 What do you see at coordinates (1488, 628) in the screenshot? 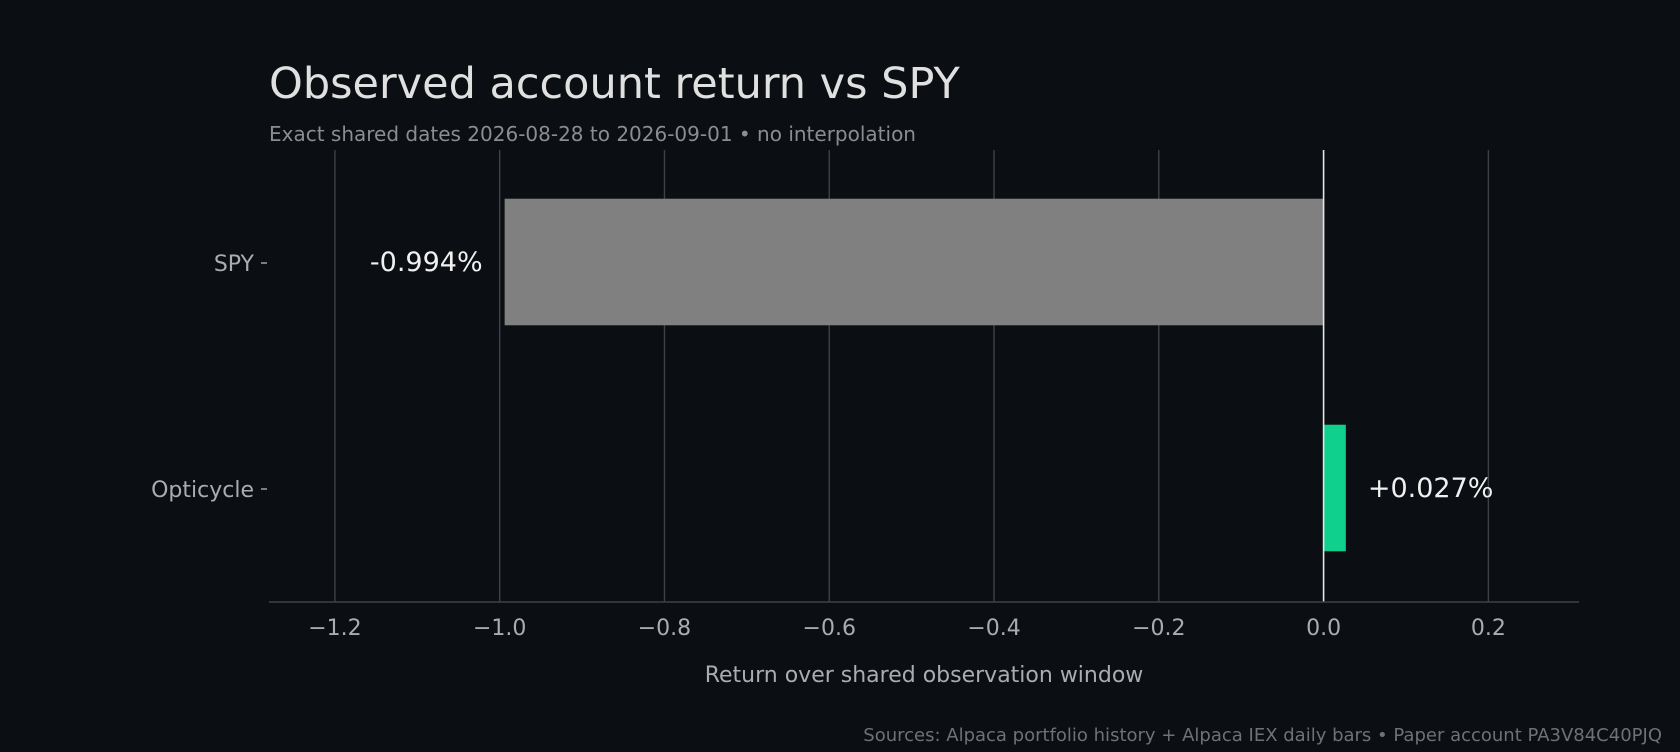
I see `x-tick-label: 0.2` at bounding box center [1488, 628].